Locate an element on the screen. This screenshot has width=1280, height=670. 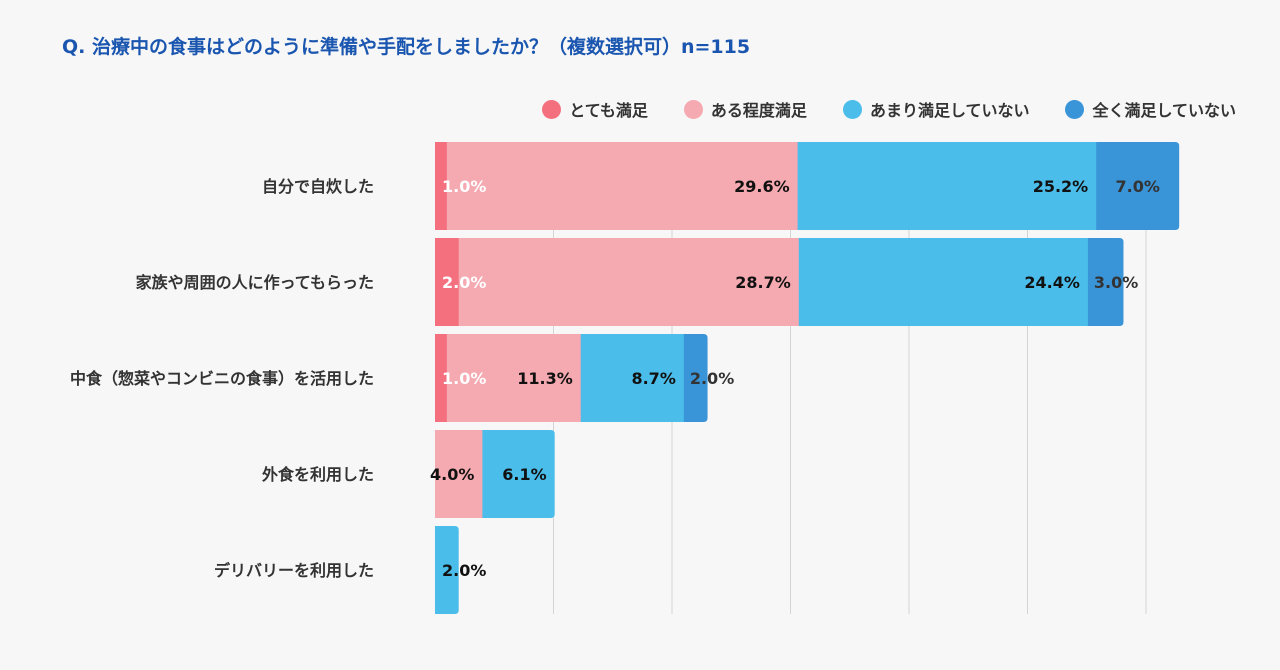
legend-label-not-at-all-satisfied: 全く満足していない is located at coordinates (1164, 110).